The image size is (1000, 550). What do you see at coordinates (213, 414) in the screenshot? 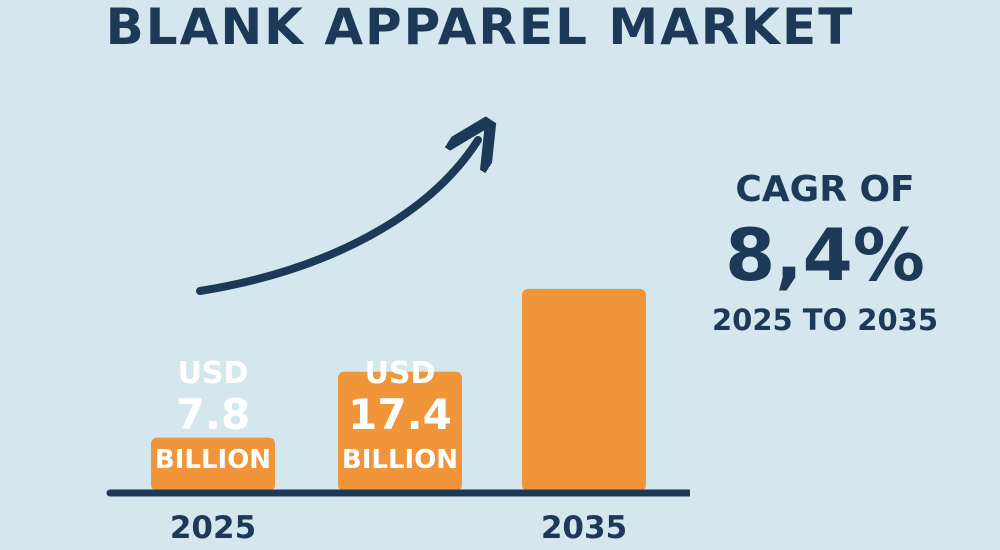
I see `bar-1-label-line-2: 7.8` at bounding box center [213, 414].